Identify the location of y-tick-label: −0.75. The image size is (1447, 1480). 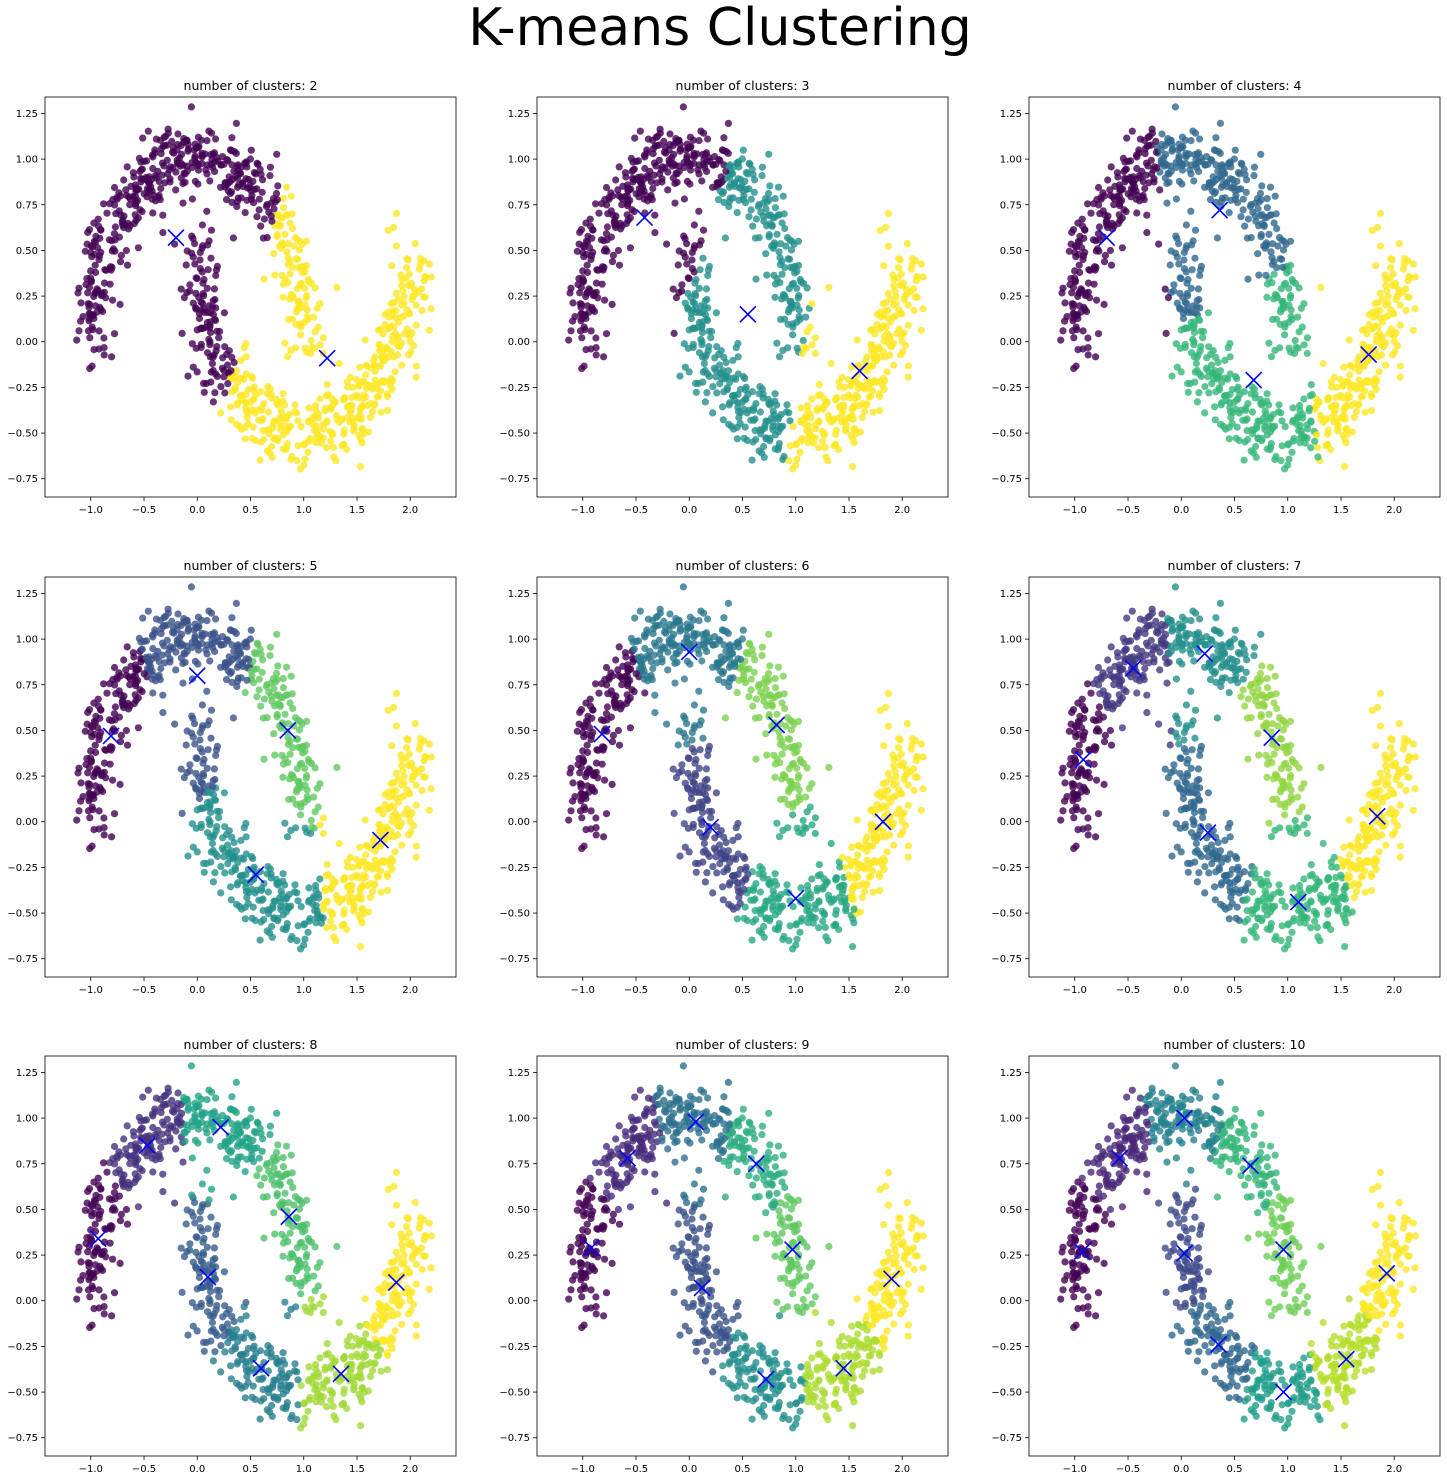
(22, 479).